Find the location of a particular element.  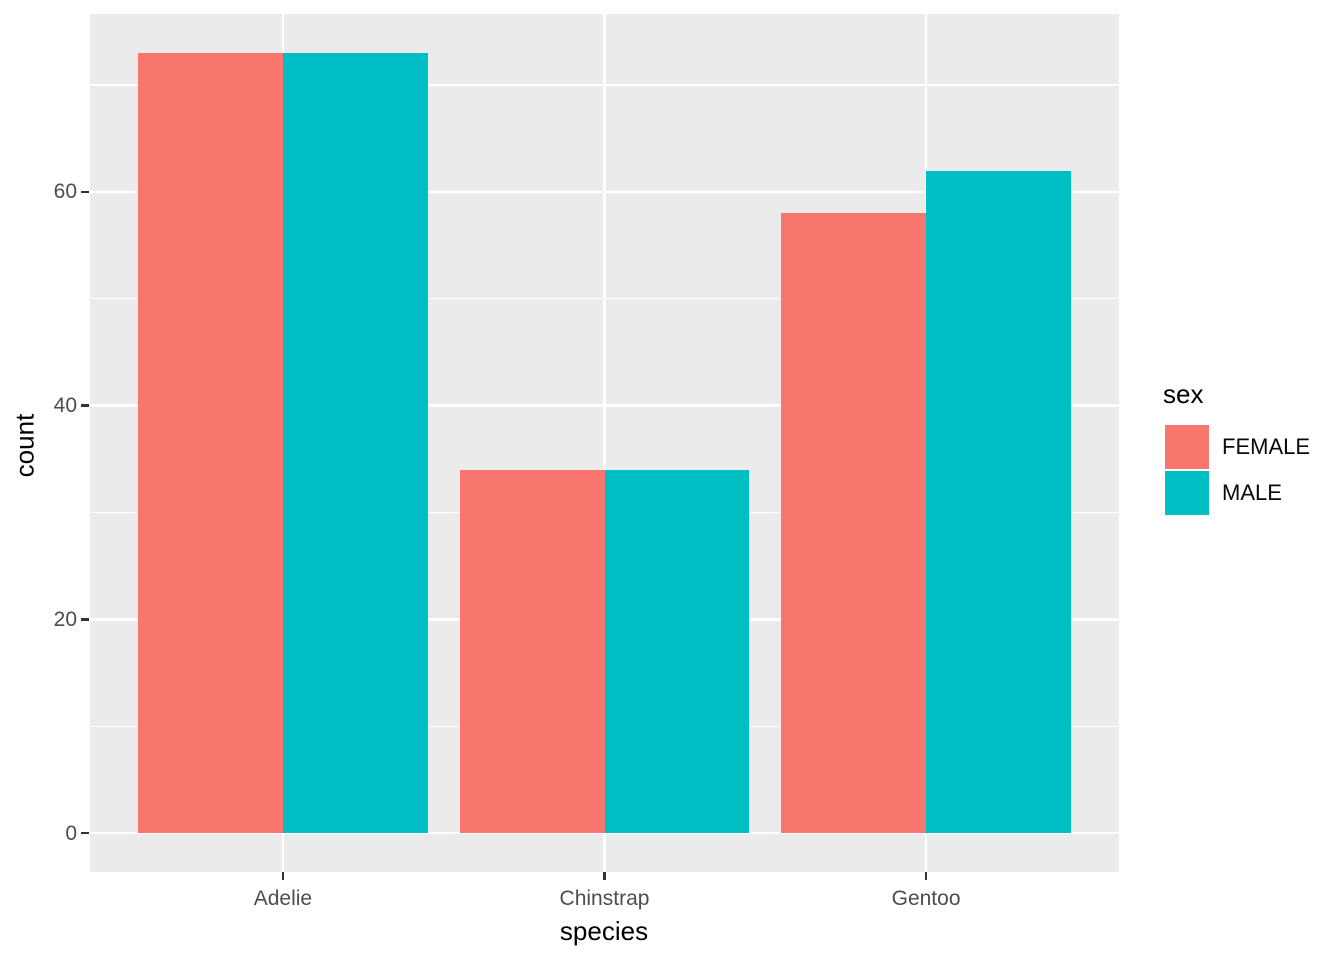

legend-label: MALE is located at coordinates (1252, 492).